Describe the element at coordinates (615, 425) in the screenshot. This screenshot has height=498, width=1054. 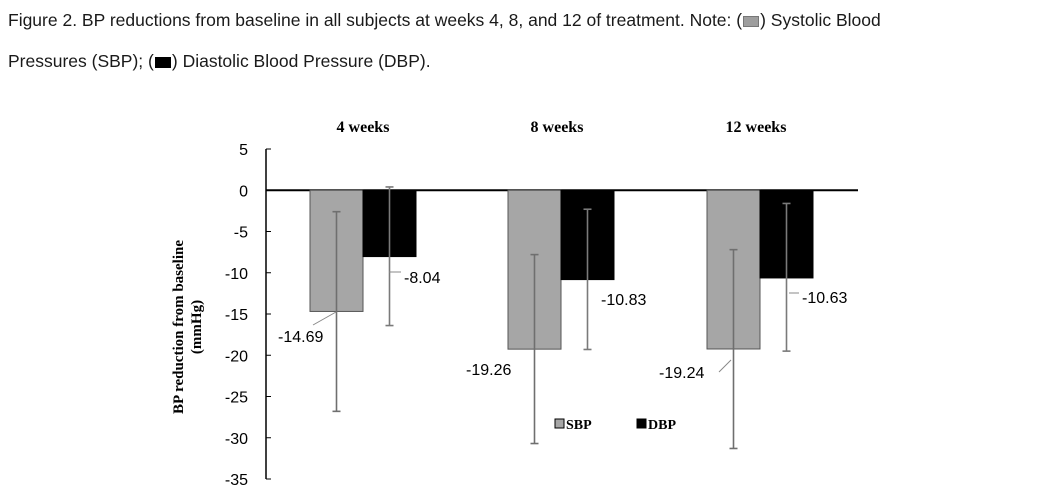
I see `legend: SBP DBP` at that location.